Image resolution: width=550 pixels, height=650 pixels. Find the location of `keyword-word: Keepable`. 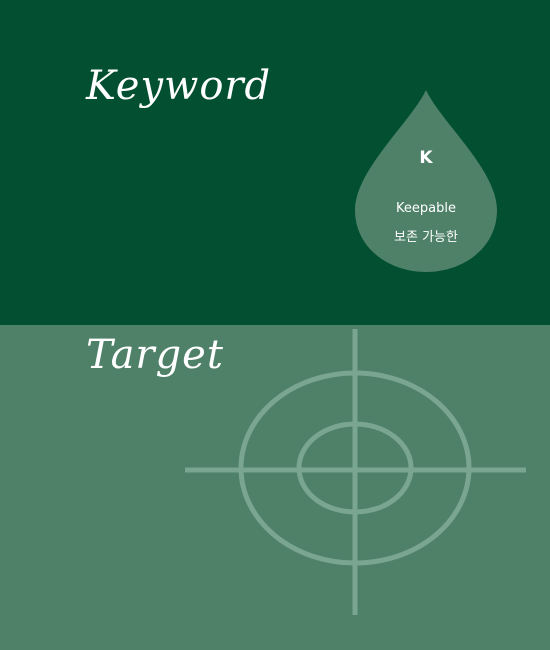

keyword-word: Keepable is located at coordinates (426, 208).